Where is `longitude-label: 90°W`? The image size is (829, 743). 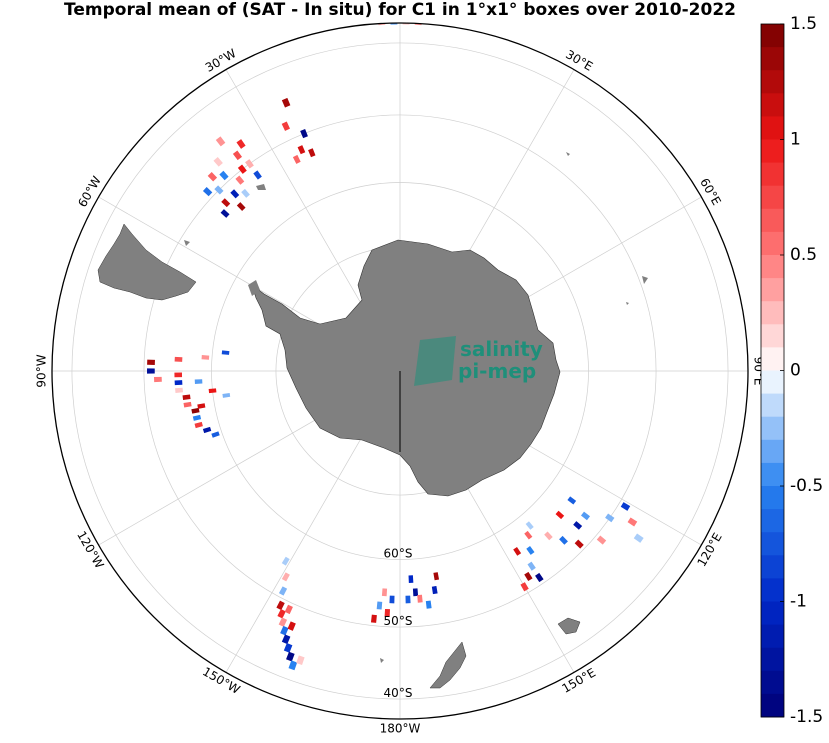
longitude-label: 90°W is located at coordinates (42, 370).